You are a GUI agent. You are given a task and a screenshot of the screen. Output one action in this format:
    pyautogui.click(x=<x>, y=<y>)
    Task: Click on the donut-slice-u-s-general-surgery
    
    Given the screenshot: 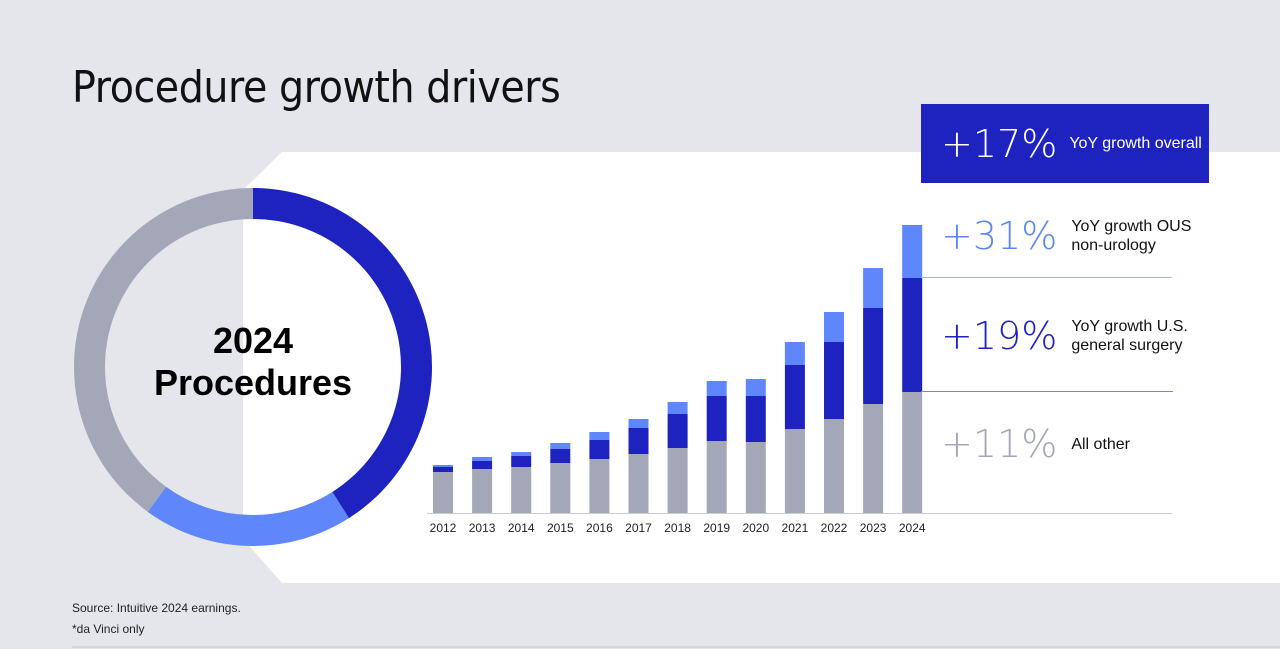 What is the action you would take?
    pyautogui.click(x=343, y=353)
    